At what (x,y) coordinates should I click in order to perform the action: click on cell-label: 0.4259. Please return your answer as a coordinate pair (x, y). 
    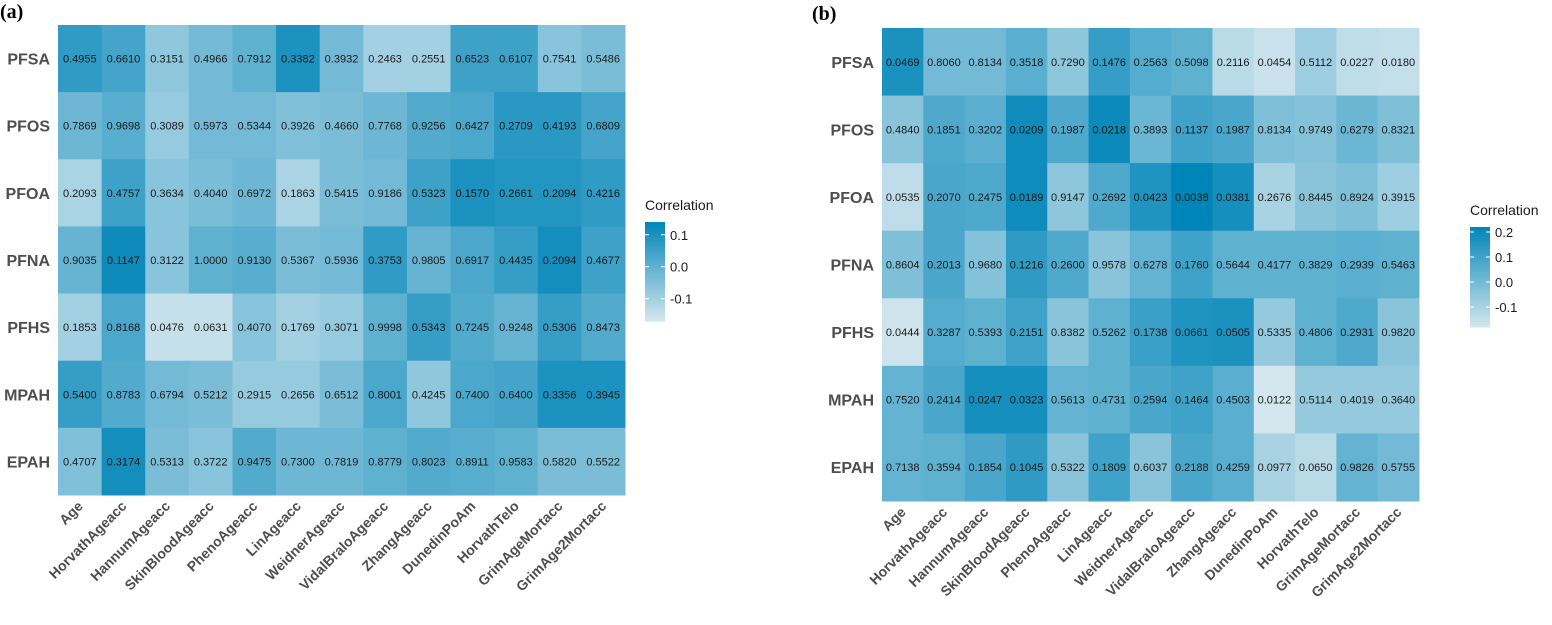
    Looking at the image, I should click on (1233, 468).